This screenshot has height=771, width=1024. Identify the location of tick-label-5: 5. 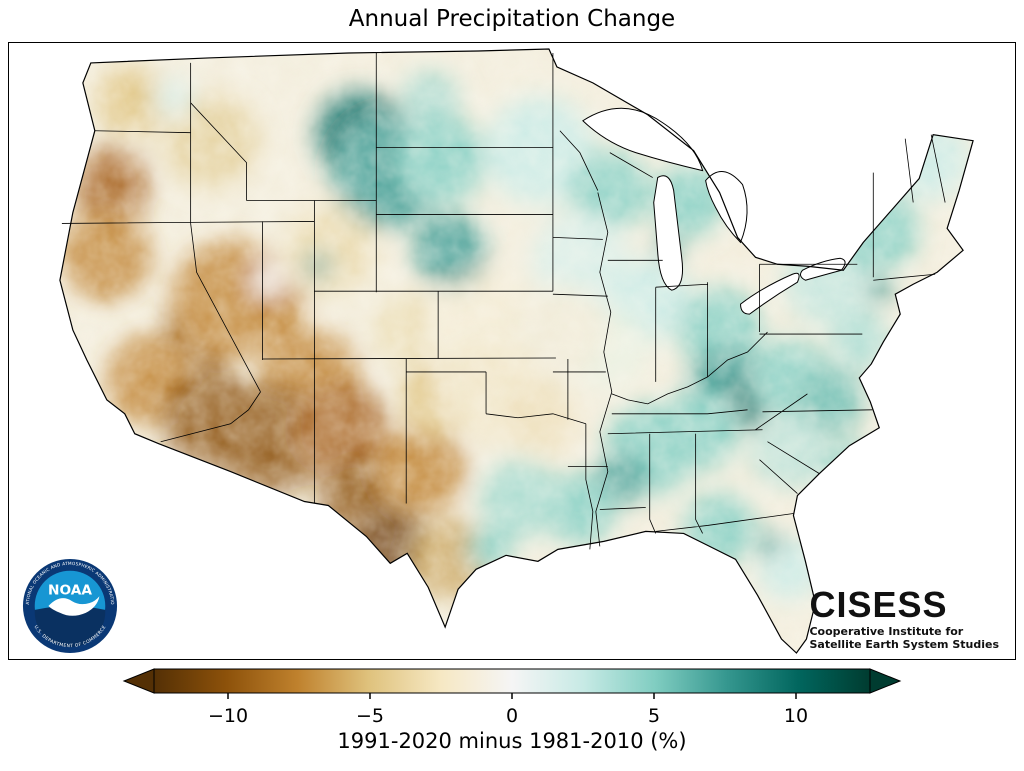
(654, 716).